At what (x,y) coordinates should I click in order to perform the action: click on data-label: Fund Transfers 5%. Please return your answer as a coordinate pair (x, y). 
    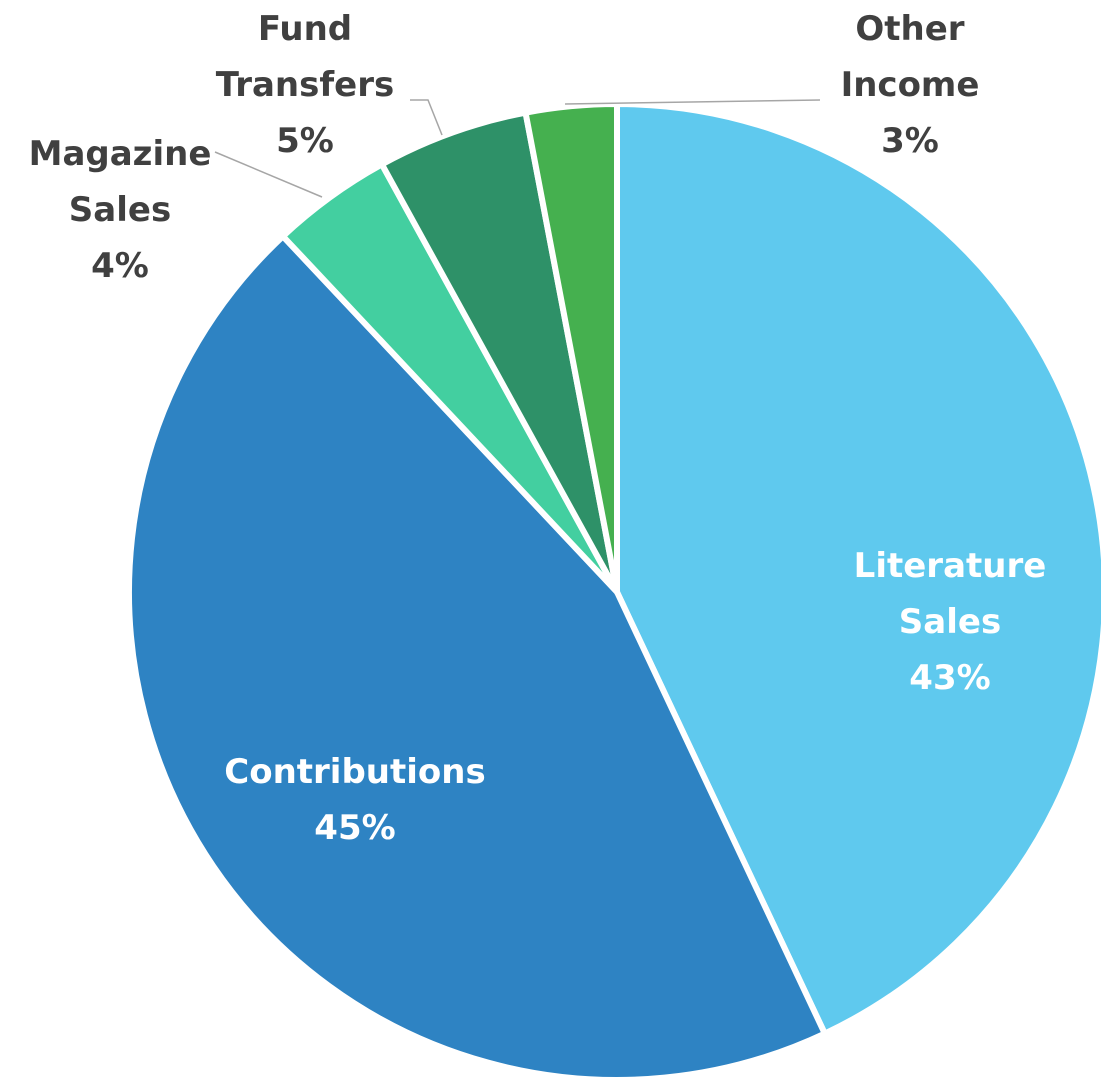
    Looking at the image, I should click on (305, 85).